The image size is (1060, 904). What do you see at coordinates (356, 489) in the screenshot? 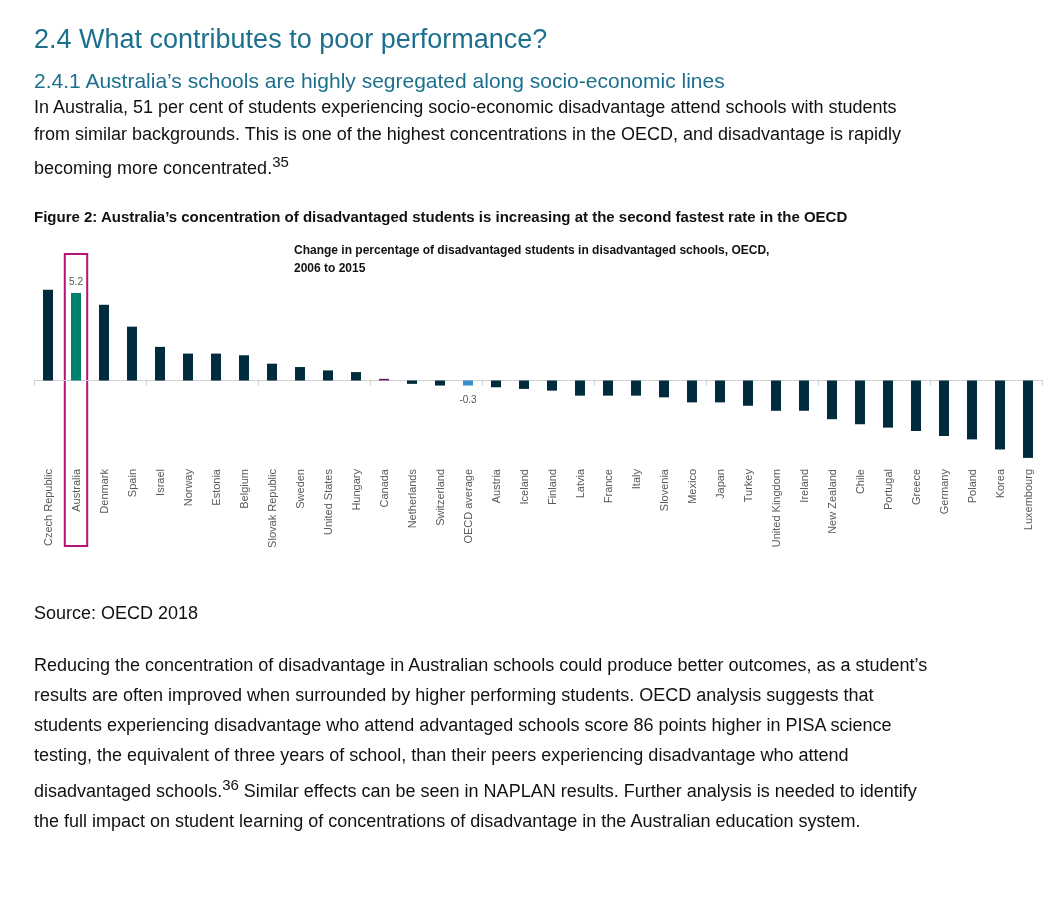
I see `x-tick-label: Hungary` at bounding box center [356, 489].